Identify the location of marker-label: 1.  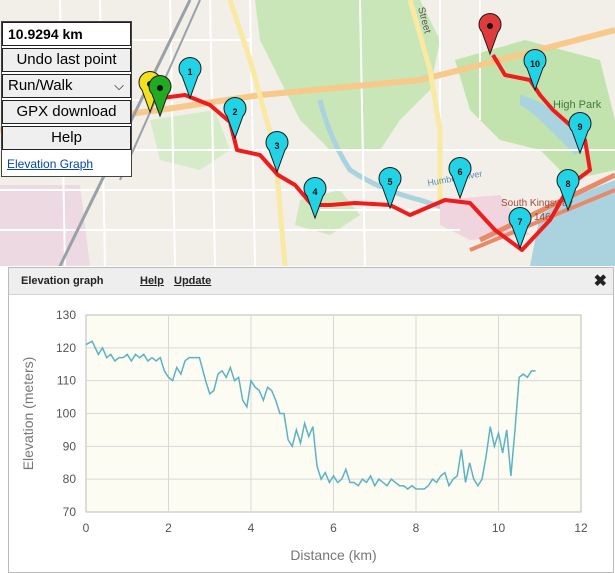
(189, 72).